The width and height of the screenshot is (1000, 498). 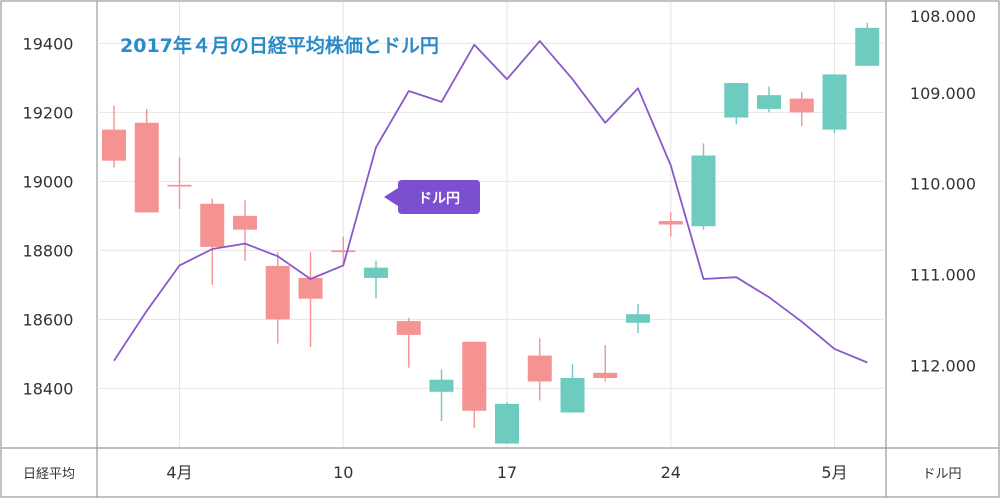 What do you see at coordinates (48, 43) in the screenshot?
I see `left-tick-label: 19400` at bounding box center [48, 43].